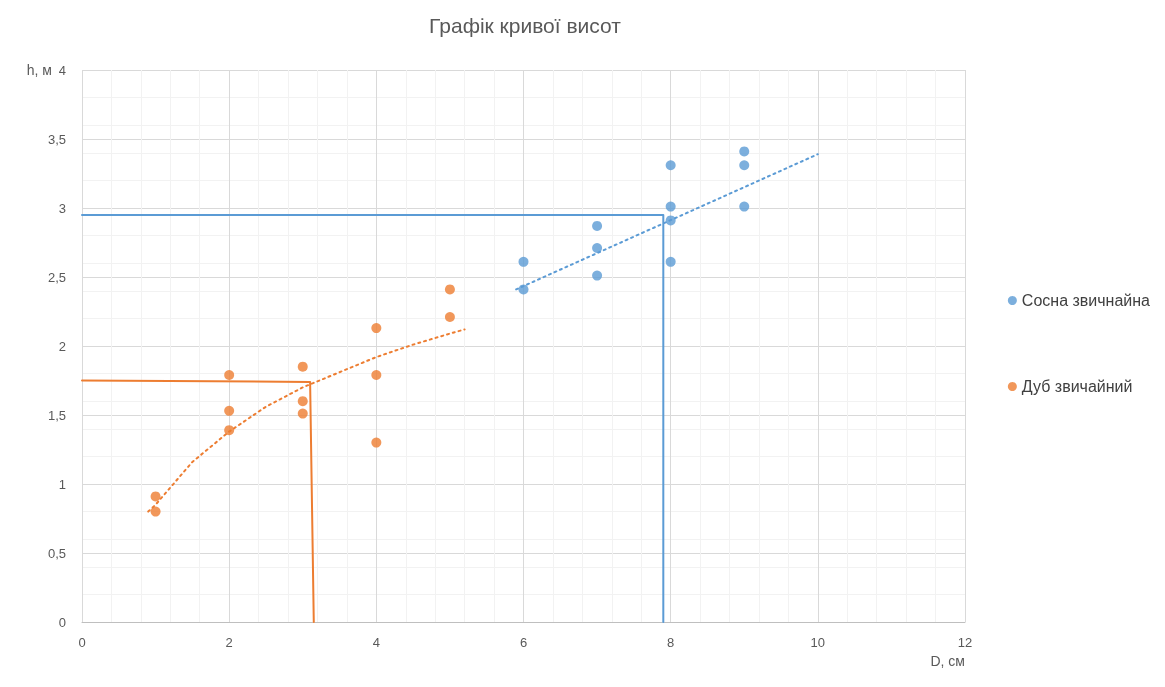  Describe the element at coordinates (39, 70) in the screenshot. I see `y-axis-title: h, м` at that location.